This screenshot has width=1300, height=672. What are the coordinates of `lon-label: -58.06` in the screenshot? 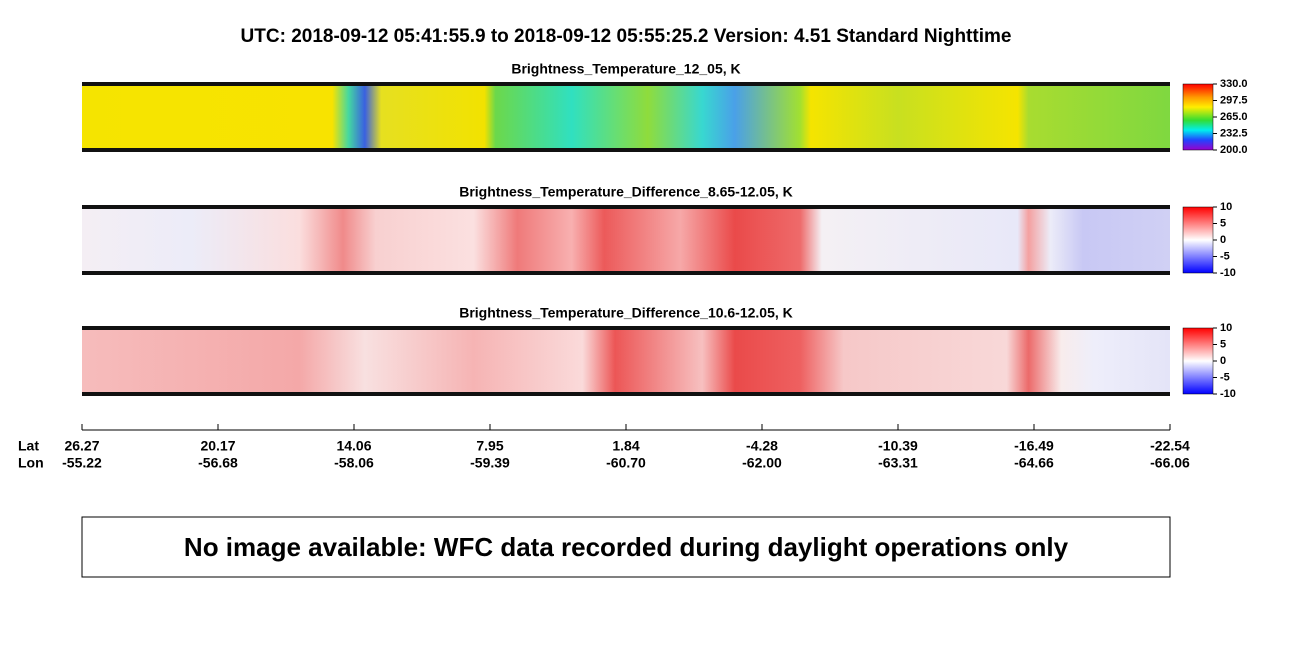 It's located at (354, 463).